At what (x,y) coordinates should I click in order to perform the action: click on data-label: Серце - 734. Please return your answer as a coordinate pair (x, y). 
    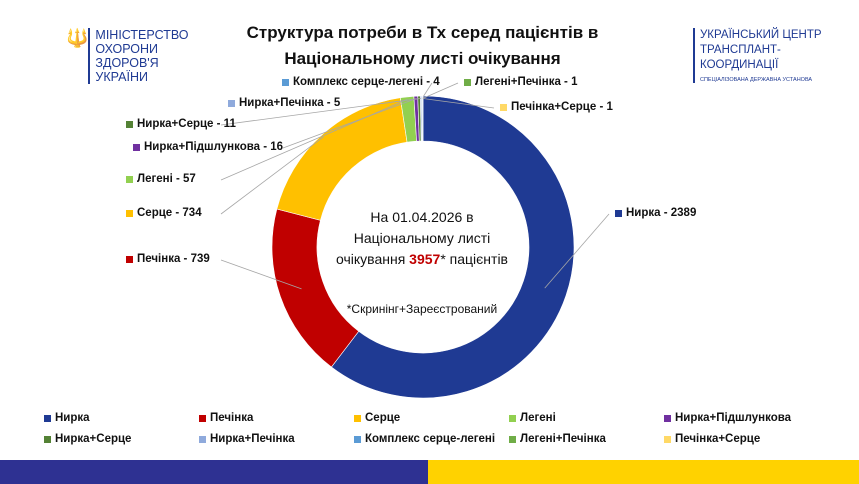
    Looking at the image, I should click on (164, 213).